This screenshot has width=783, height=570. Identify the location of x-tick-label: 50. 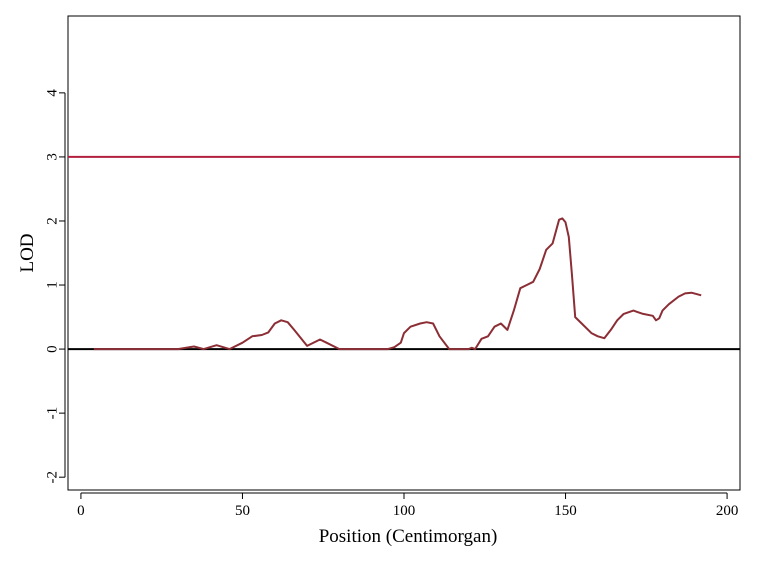
(242, 511).